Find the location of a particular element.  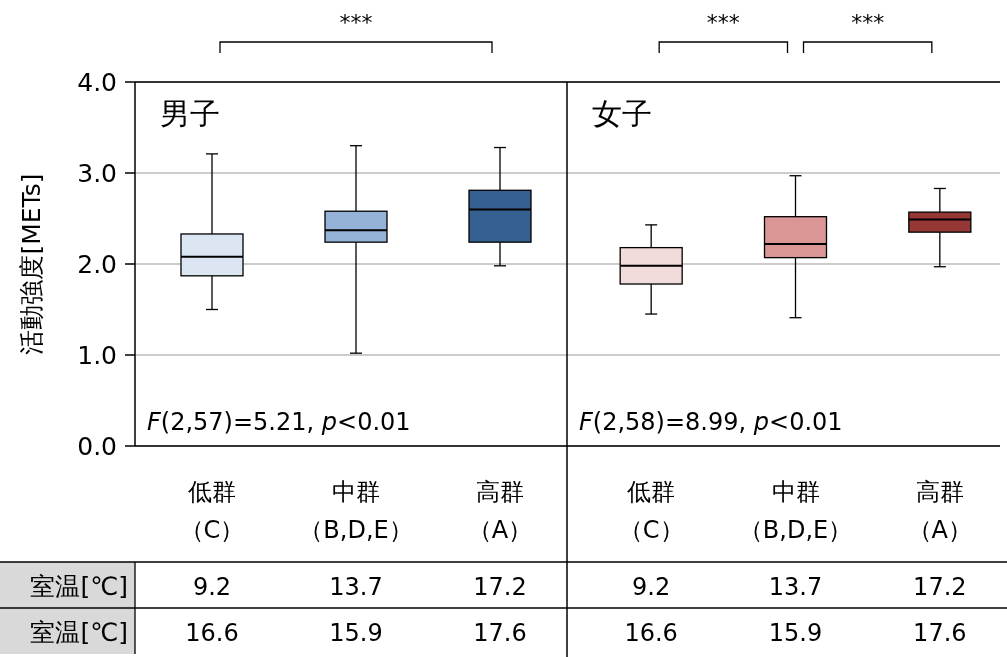

y-tick-label: 1.0 is located at coordinates (97, 355).